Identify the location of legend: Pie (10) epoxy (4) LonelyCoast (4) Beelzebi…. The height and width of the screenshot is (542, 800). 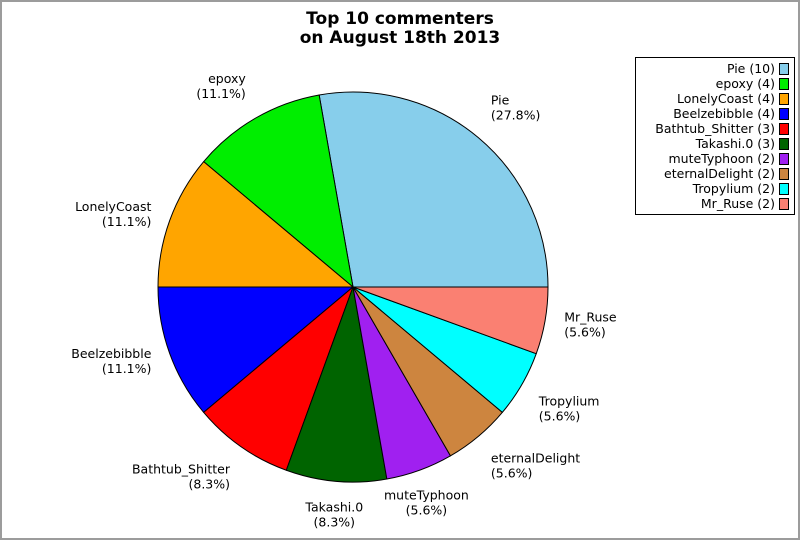
(715, 136).